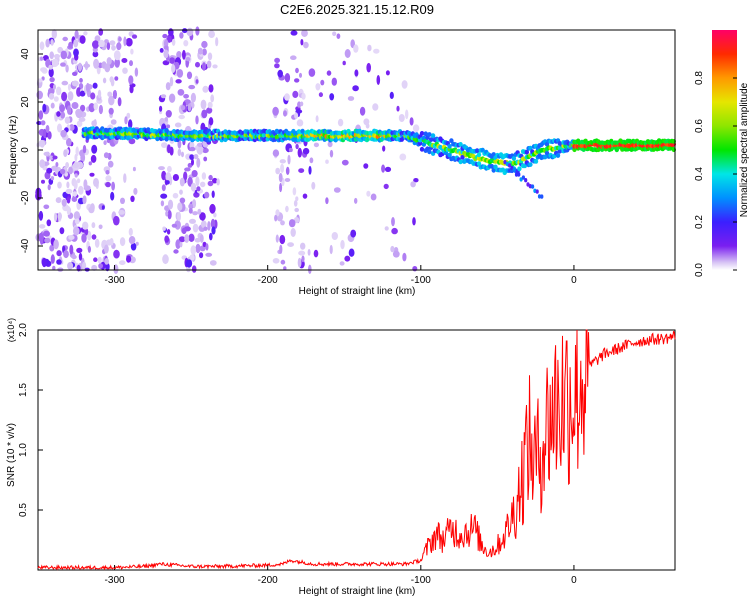 The height and width of the screenshot is (600, 750). I want to click on colorbar-tick-label: 0.0, so click(699, 270).